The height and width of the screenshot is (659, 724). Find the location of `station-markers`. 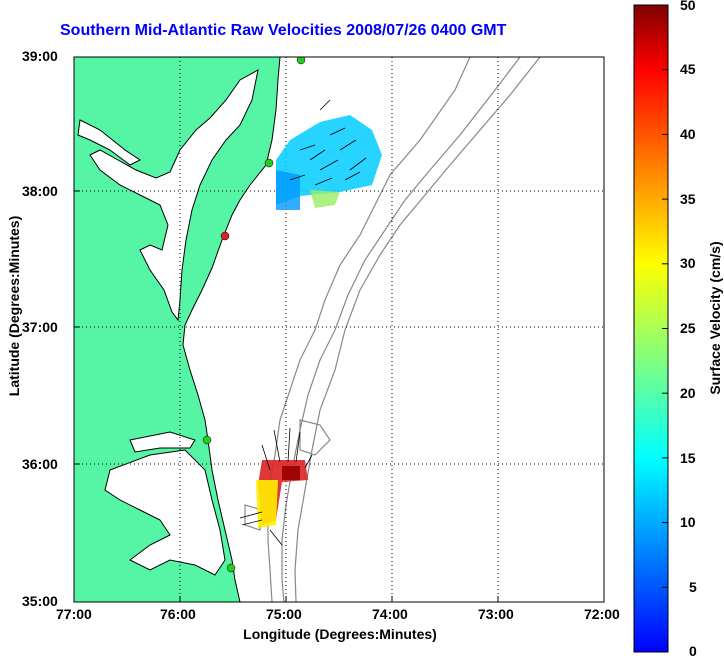

station-markers is located at coordinates (254, 315).